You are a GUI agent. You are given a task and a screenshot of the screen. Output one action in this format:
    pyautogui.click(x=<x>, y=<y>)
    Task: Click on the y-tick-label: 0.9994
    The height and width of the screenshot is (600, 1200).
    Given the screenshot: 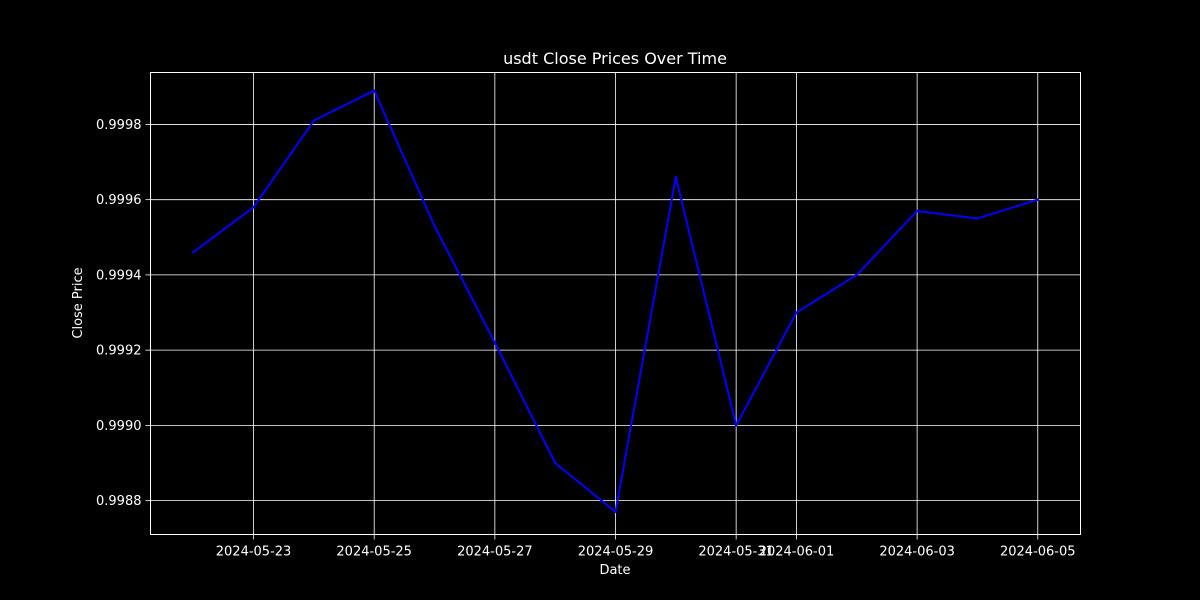 What is the action you would take?
    pyautogui.click(x=119, y=275)
    